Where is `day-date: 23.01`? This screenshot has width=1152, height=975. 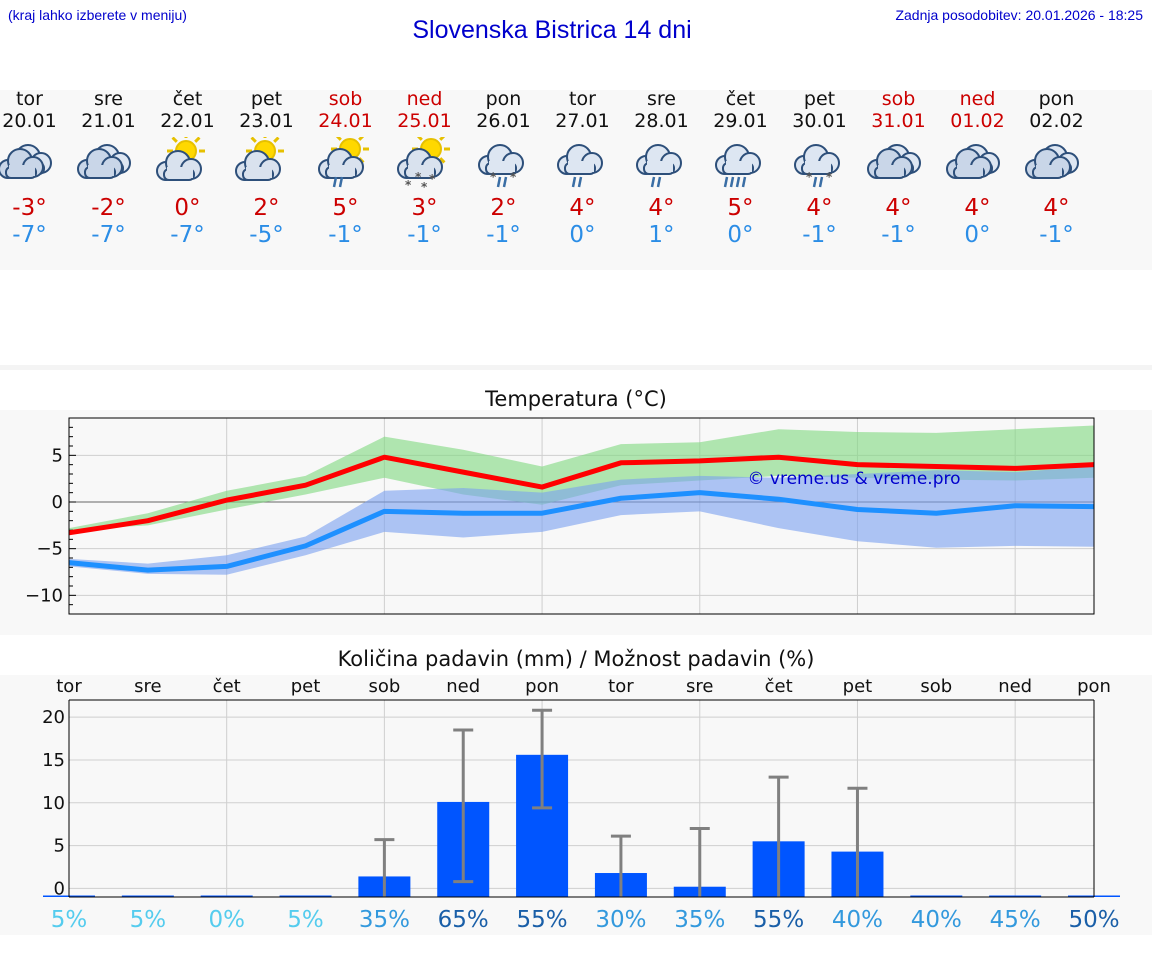 day-date: 23.01 is located at coordinates (266, 121).